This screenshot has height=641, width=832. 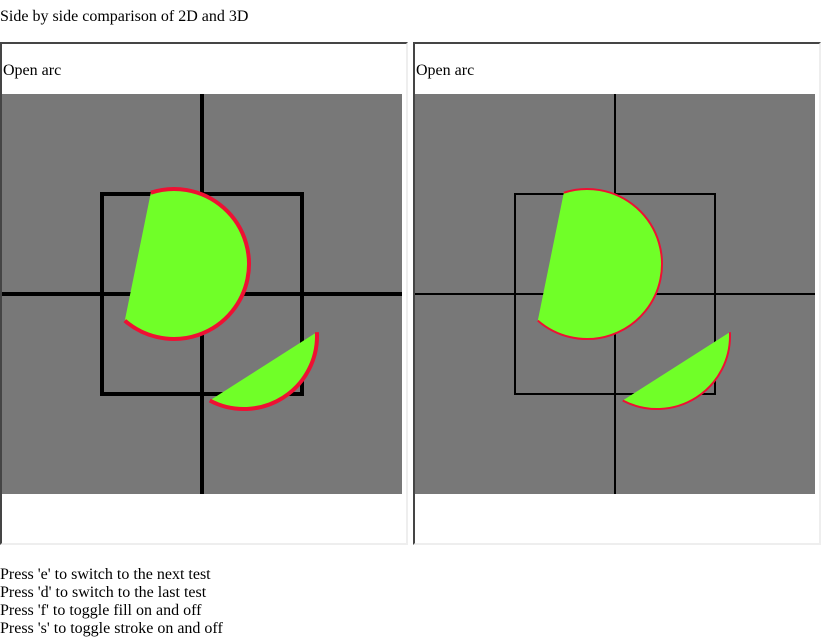 I want to click on help-line-fill: Press 'f' to toggle fill on and off, so click(x=101, y=610).